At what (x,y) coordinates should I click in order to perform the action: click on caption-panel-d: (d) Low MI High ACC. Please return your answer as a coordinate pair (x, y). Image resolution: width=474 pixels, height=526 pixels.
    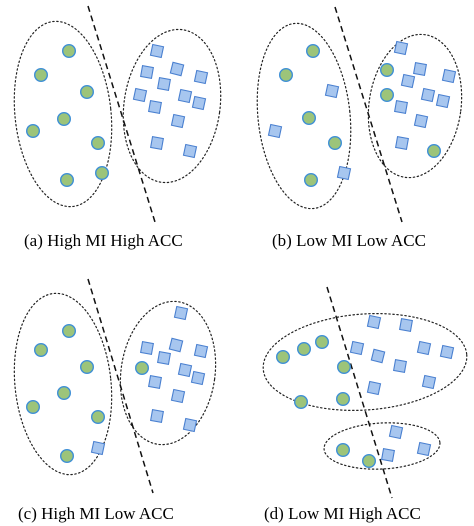
    Looking at the image, I should click on (342, 513).